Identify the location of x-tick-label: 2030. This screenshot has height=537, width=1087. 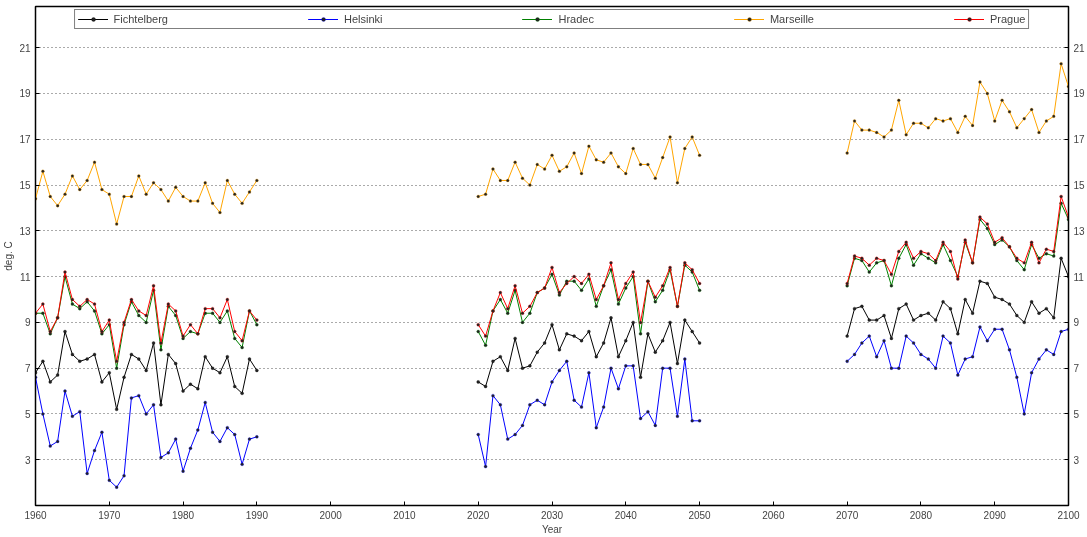
(552, 515).